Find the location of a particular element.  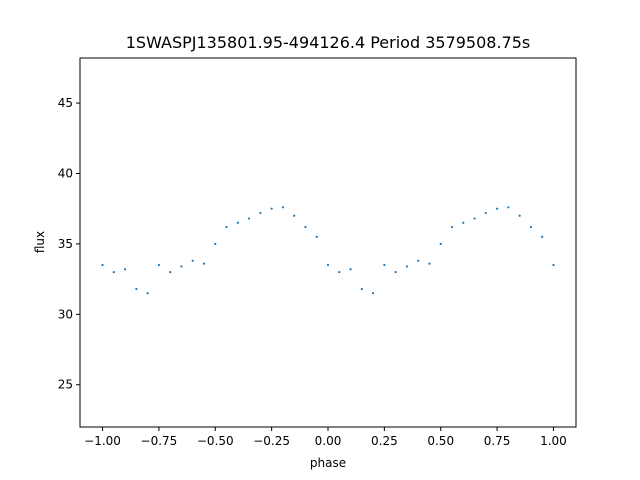

y-axis-ticks: 25 30 35 40 45 is located at coordinates (69, 244).